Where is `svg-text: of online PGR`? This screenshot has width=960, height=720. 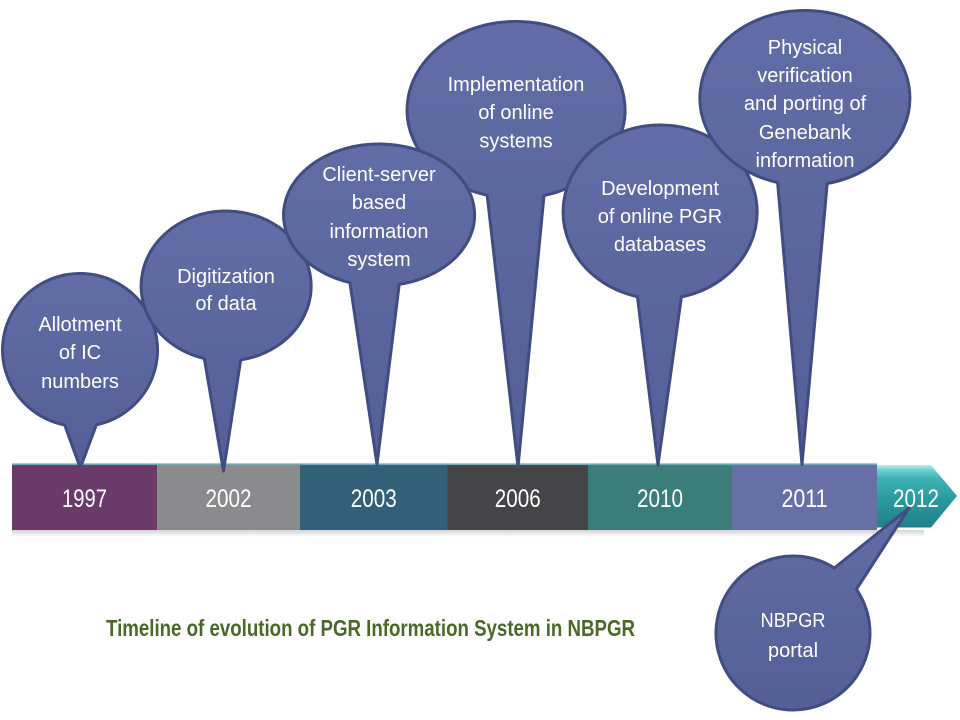
svg-text: of online PGR is located at coordinates (660, 217).